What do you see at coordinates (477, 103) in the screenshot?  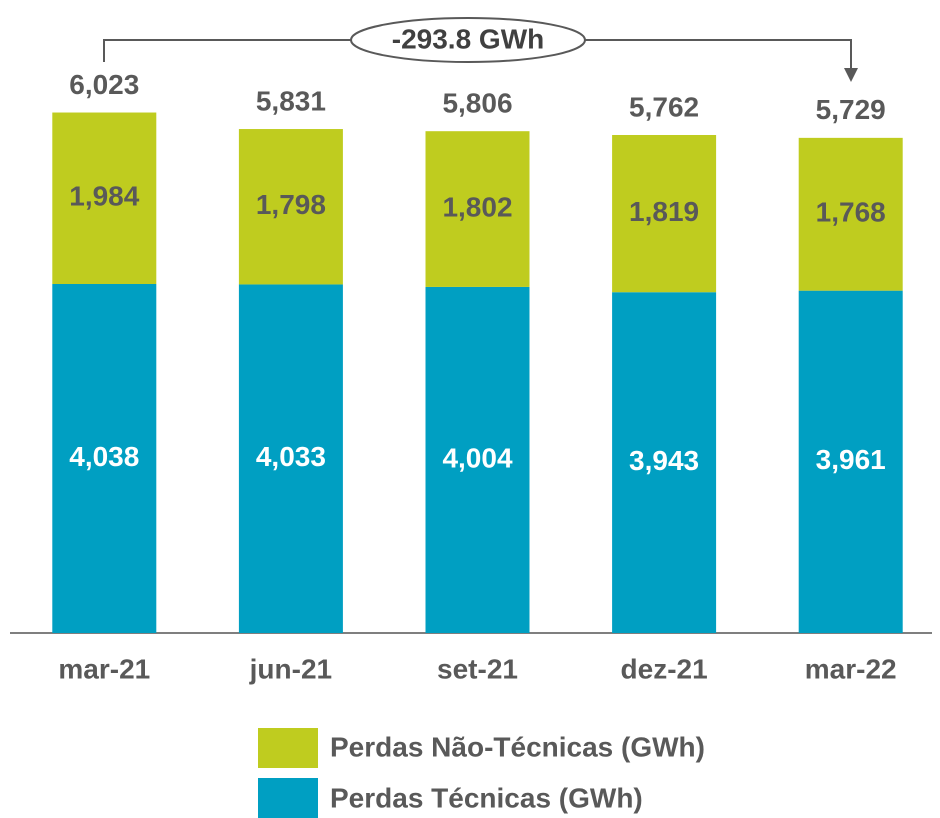 I see `total-label: 5,806` at bounding box center [477, 103].